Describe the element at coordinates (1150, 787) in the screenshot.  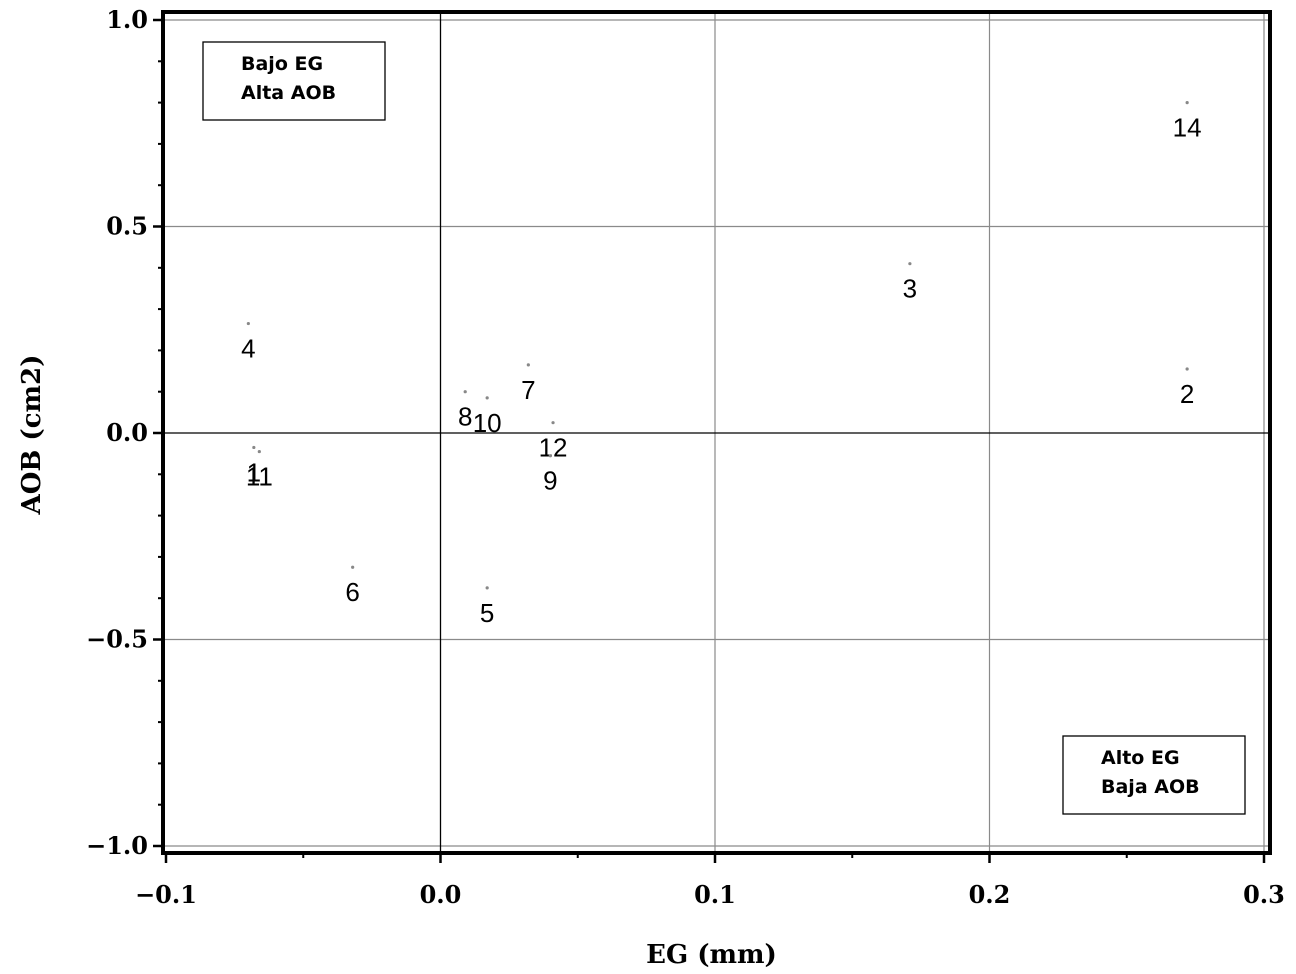
I see `annotation-text: Baja AOB` at that location.